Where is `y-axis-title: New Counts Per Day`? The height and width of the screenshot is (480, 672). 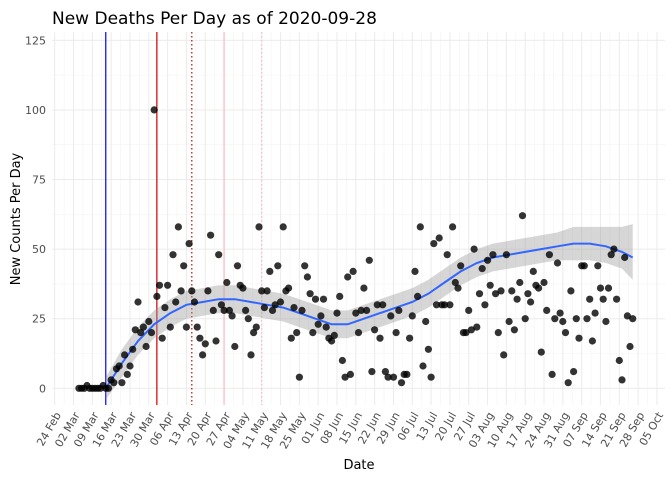 y-axis-title: New Counts Per Day is located at coordinates (16, 218).